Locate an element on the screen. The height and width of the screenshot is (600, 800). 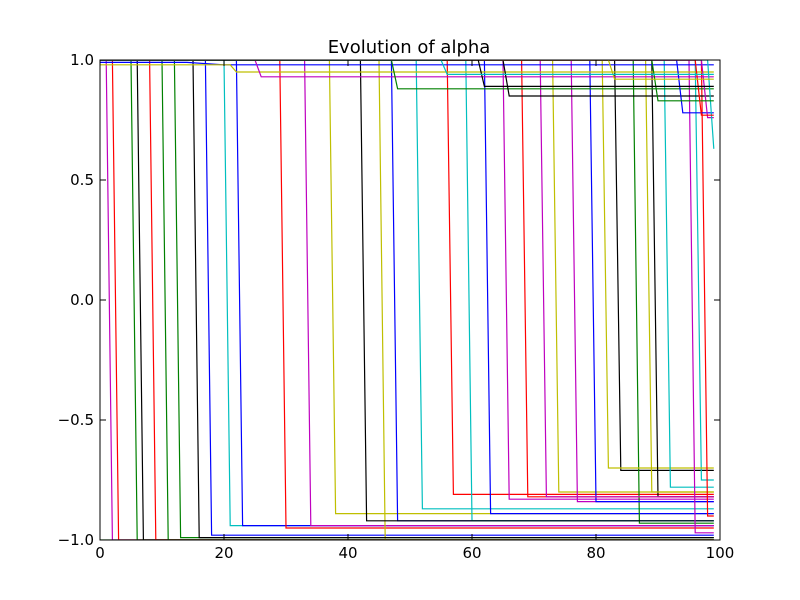
y-tick-label: 0.0 is located at coordinates (82, 300).